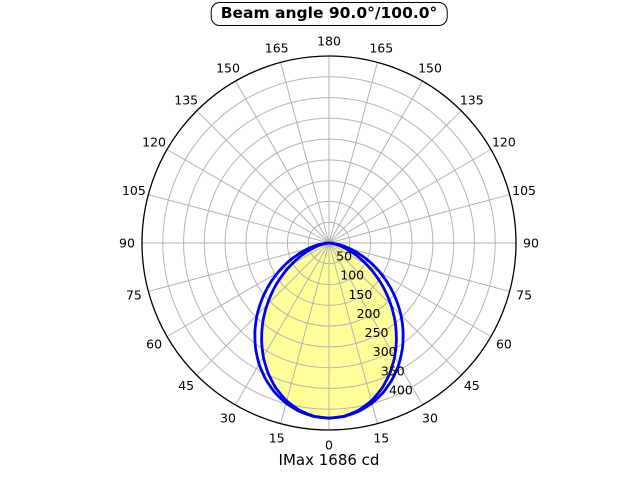 The width and height of the screenshot is (640, 480). Describe the element at coordinates (401, 389) in the screenshot. I see `radial-tick-label: 400` at that location.